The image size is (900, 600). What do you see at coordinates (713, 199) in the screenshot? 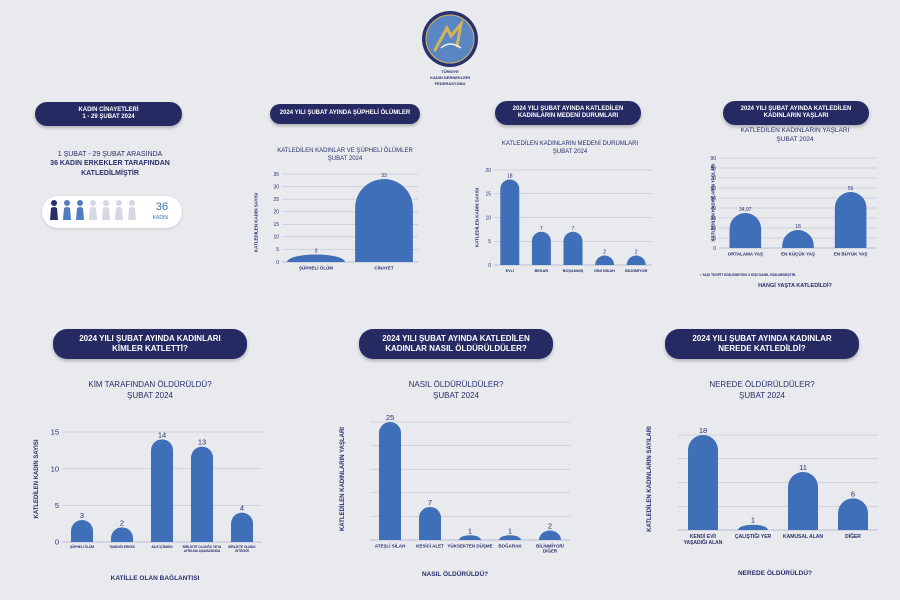
I see `y-tick-label: 50` at bounding box center [713, 199].